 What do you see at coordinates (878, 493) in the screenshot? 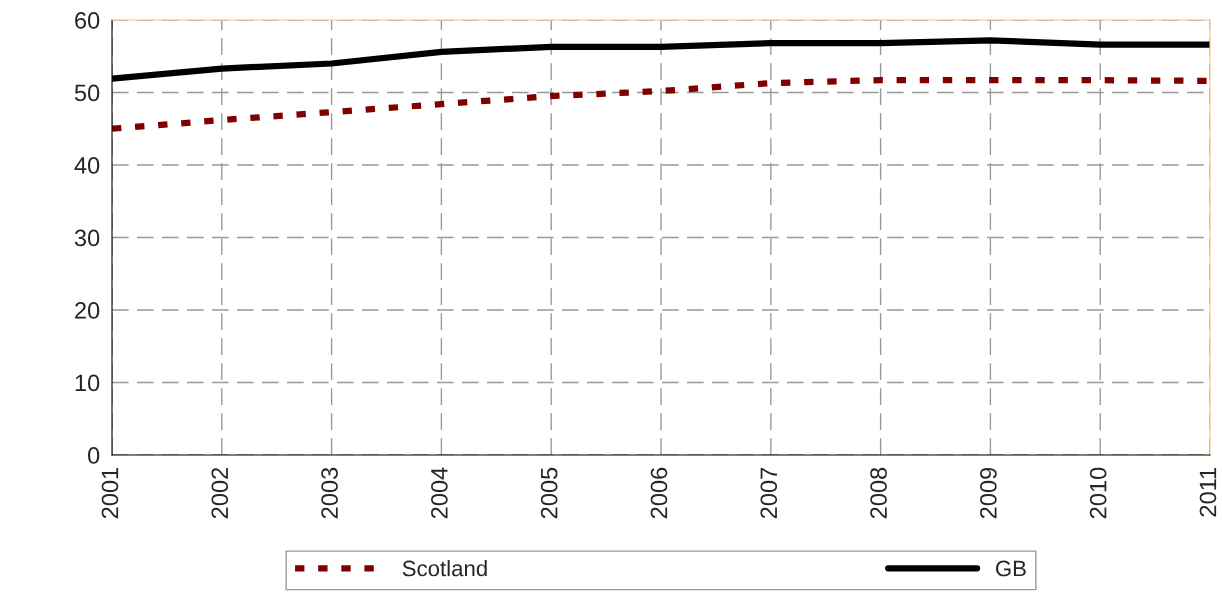
I see `x-tick-label: 2008` at bounding box center [878, 493].